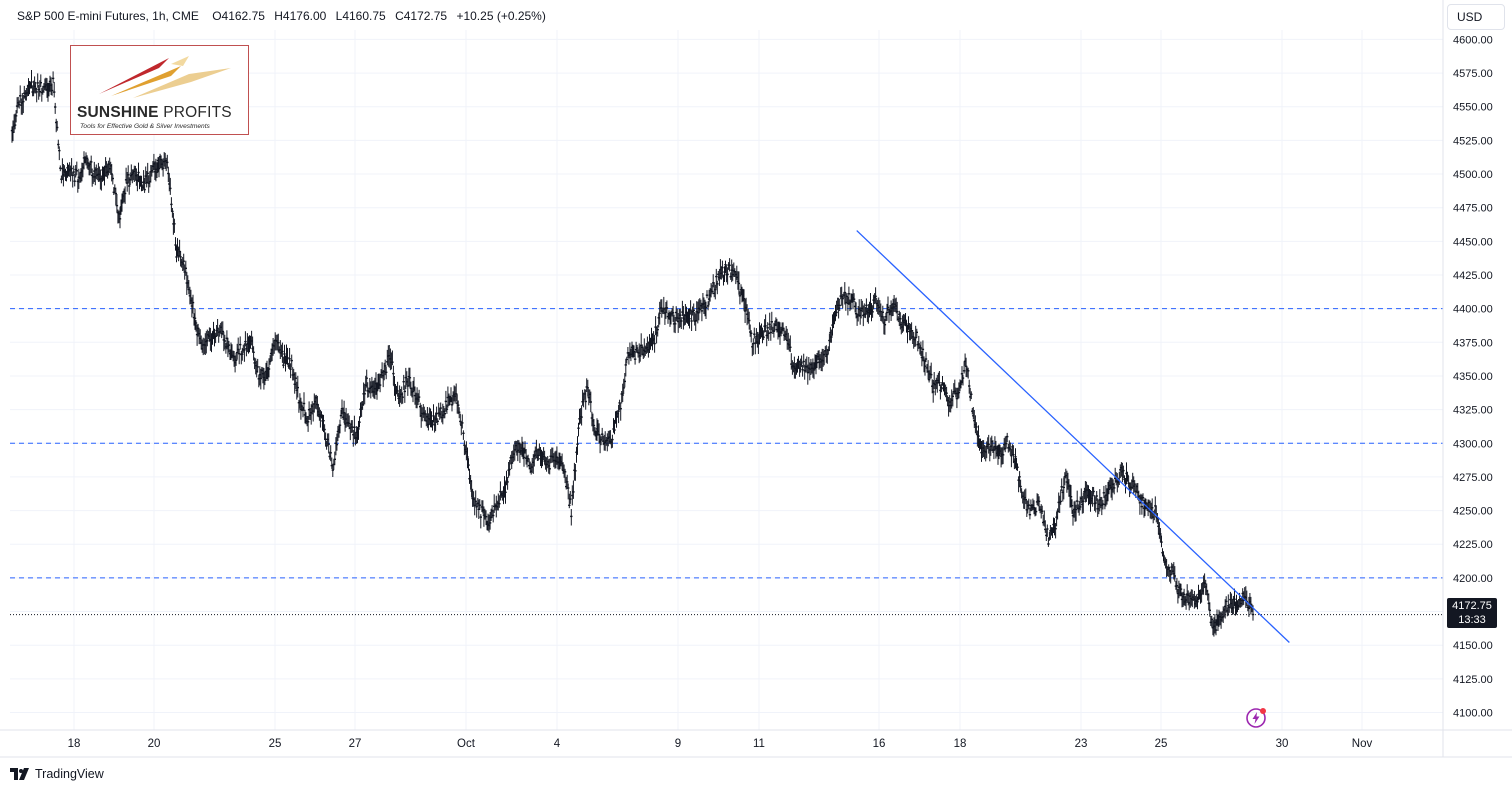 The height and width of the screenshot is (793, 1512). Describe the element at coordinates (1476, 17) in the screenshot. I see `currency-button: USD` at that location.